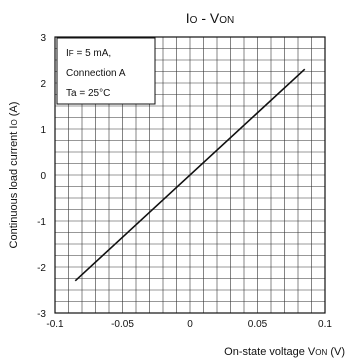  What do you see at coordinates (258, 324) in the screenshot?
I see `x-tick-label: 0.05` at bounding box center [258, 324].